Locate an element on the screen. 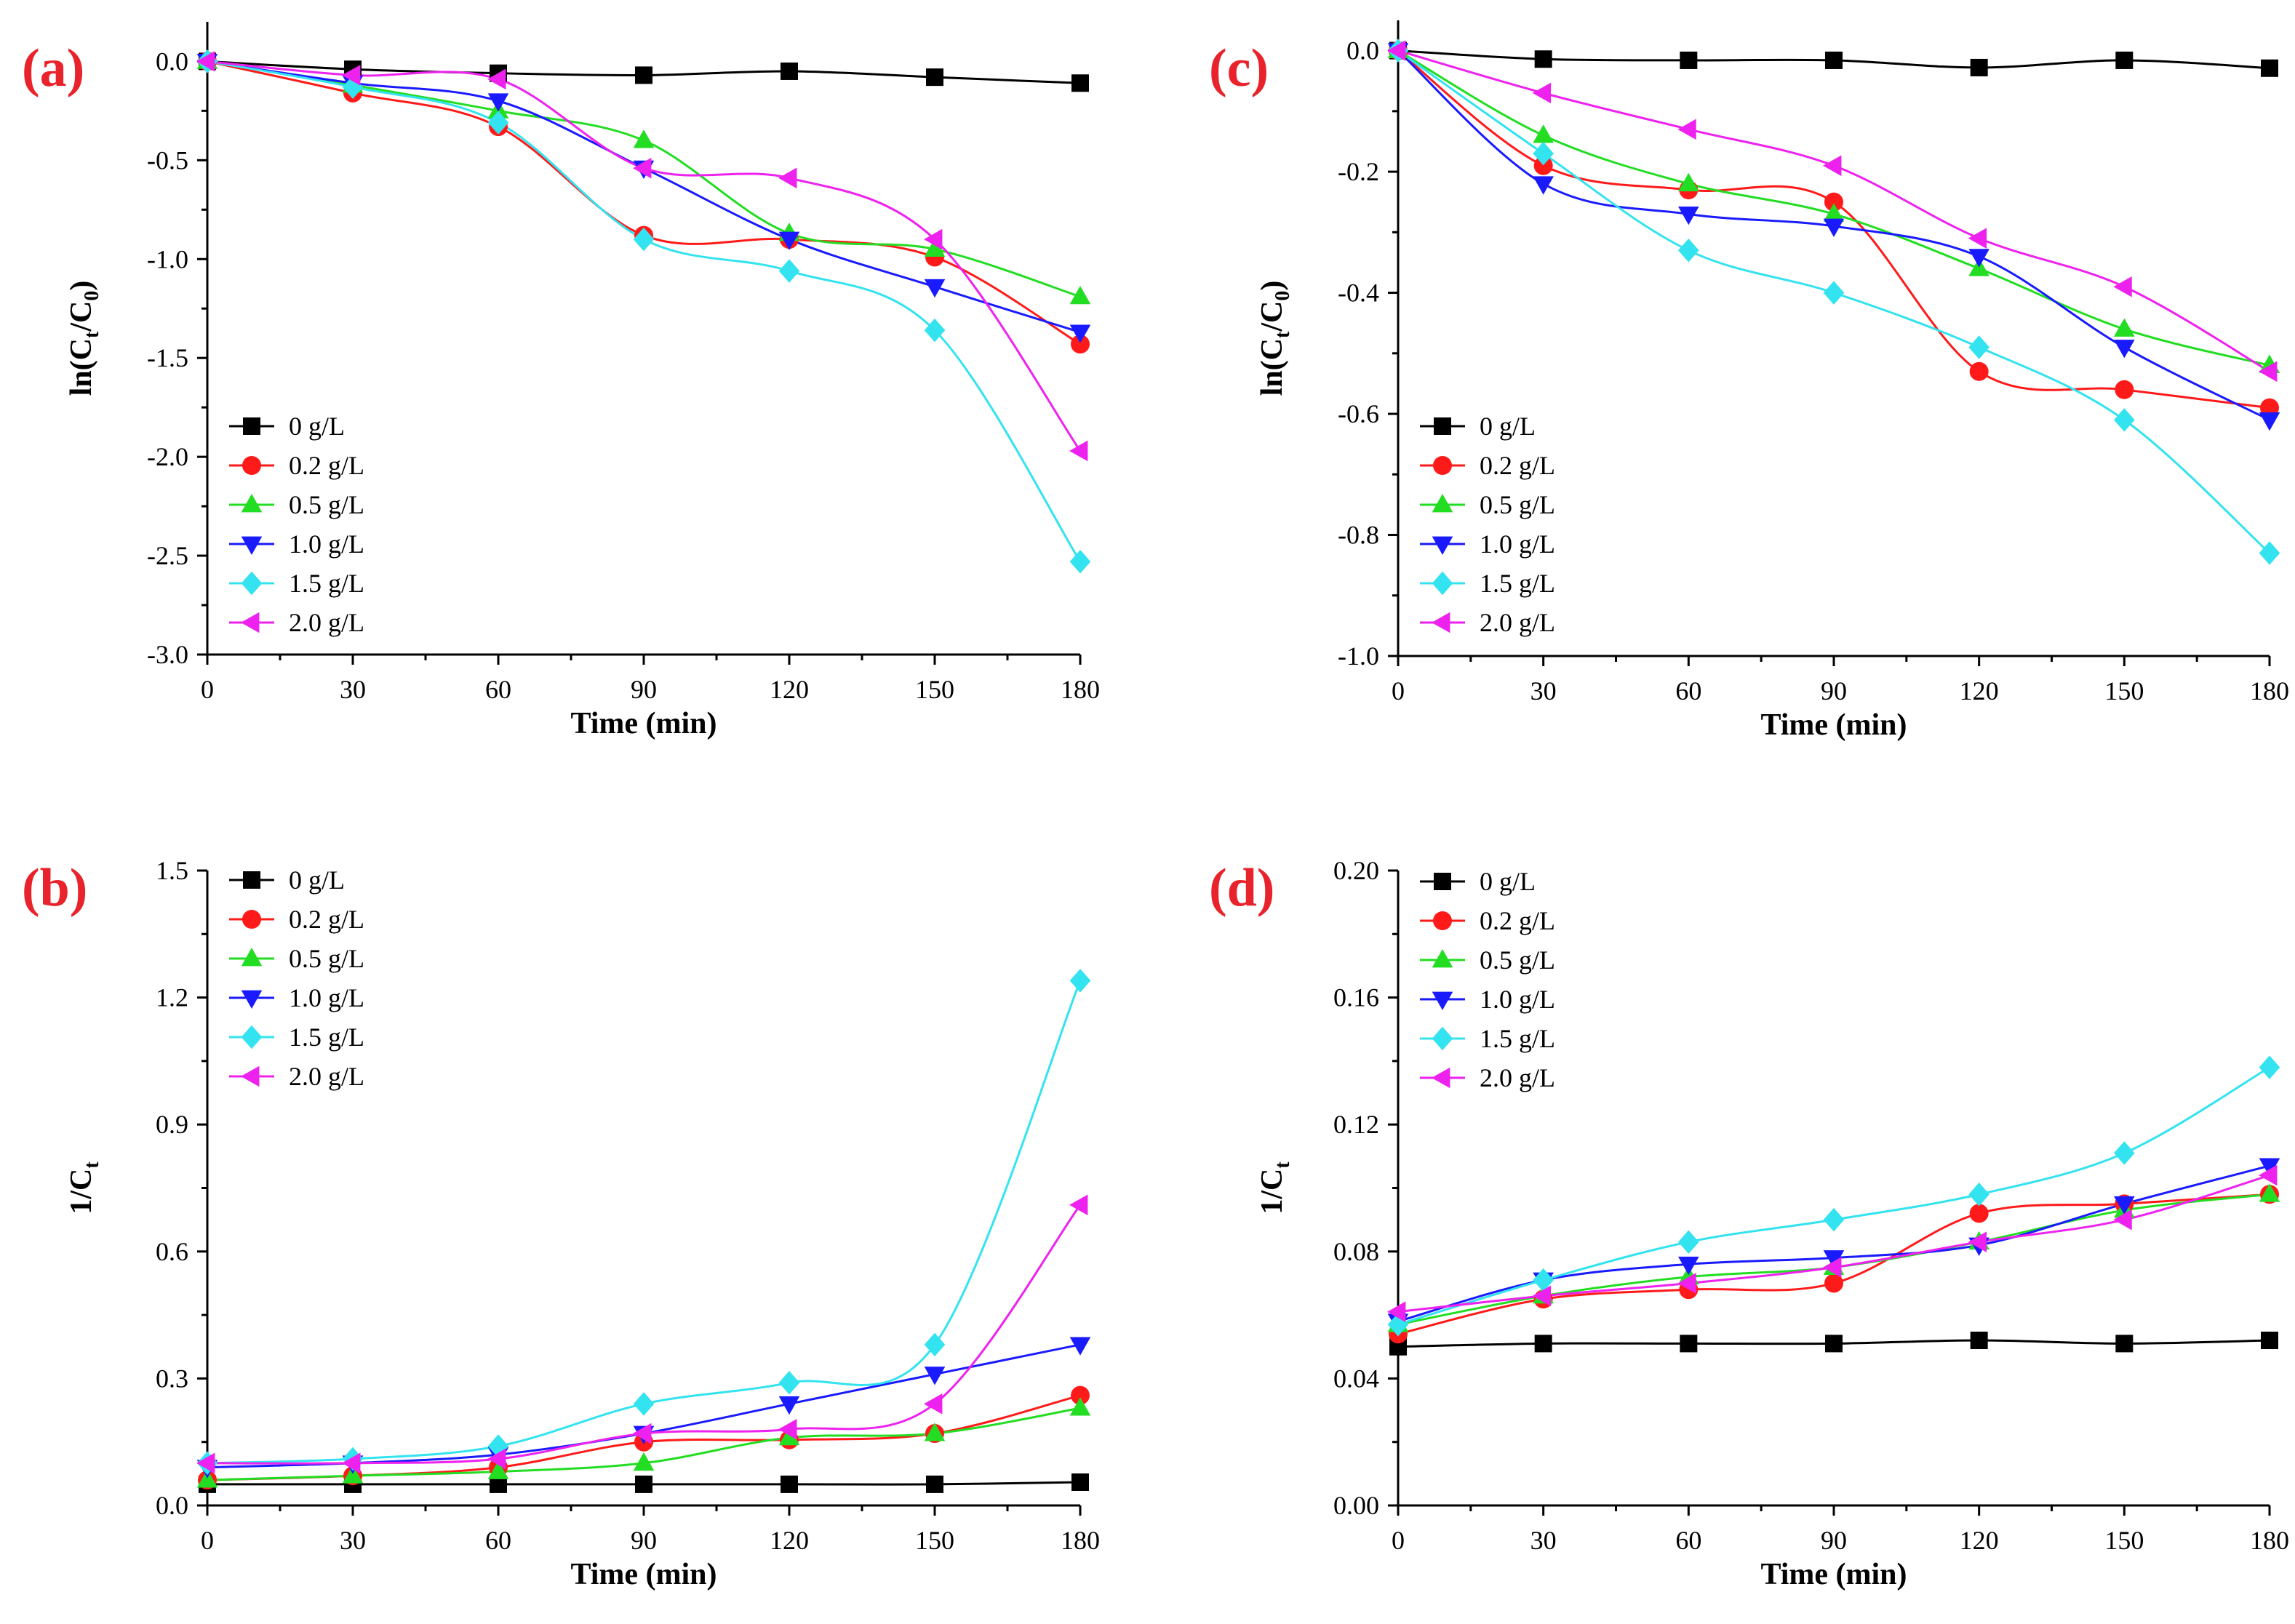 This screenshot has height=1624, width=2295. y-tick-label: -0.2 is located at coordinates (1358, 171).